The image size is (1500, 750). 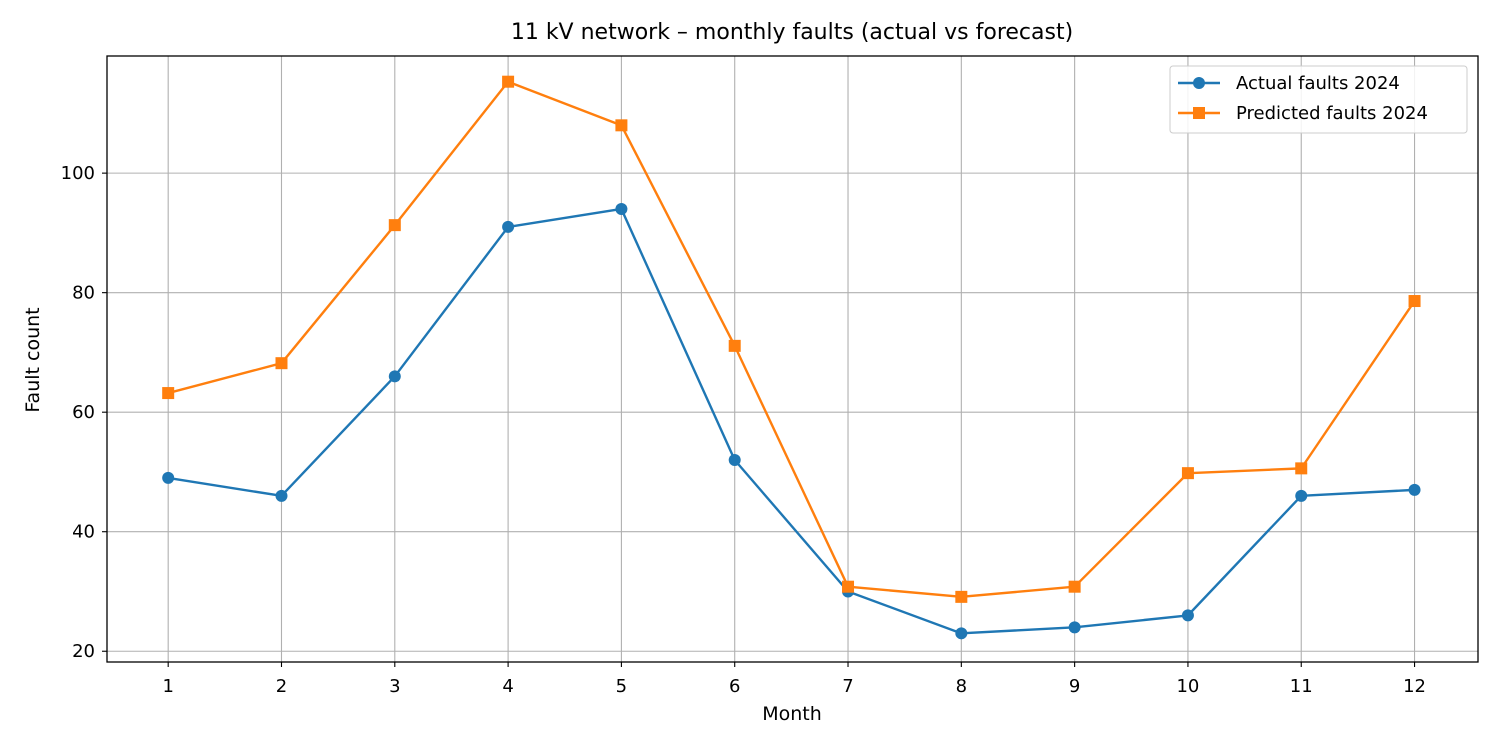 What do you see at coordinates (167, 686) in the screenshot?
I see `x-tick-label: 1` at bounding box center [167, 686].